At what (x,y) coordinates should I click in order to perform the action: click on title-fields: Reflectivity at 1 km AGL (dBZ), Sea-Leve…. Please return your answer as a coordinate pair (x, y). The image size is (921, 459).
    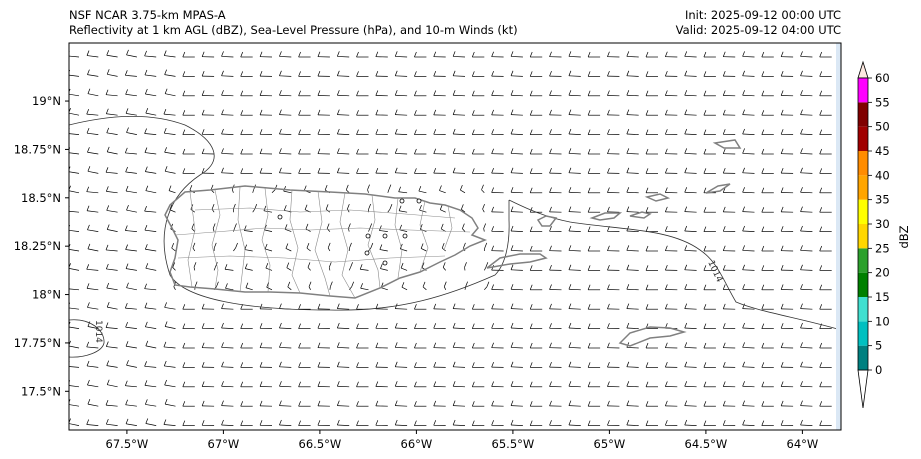
    Looking at the image, I should click on (293, 30).